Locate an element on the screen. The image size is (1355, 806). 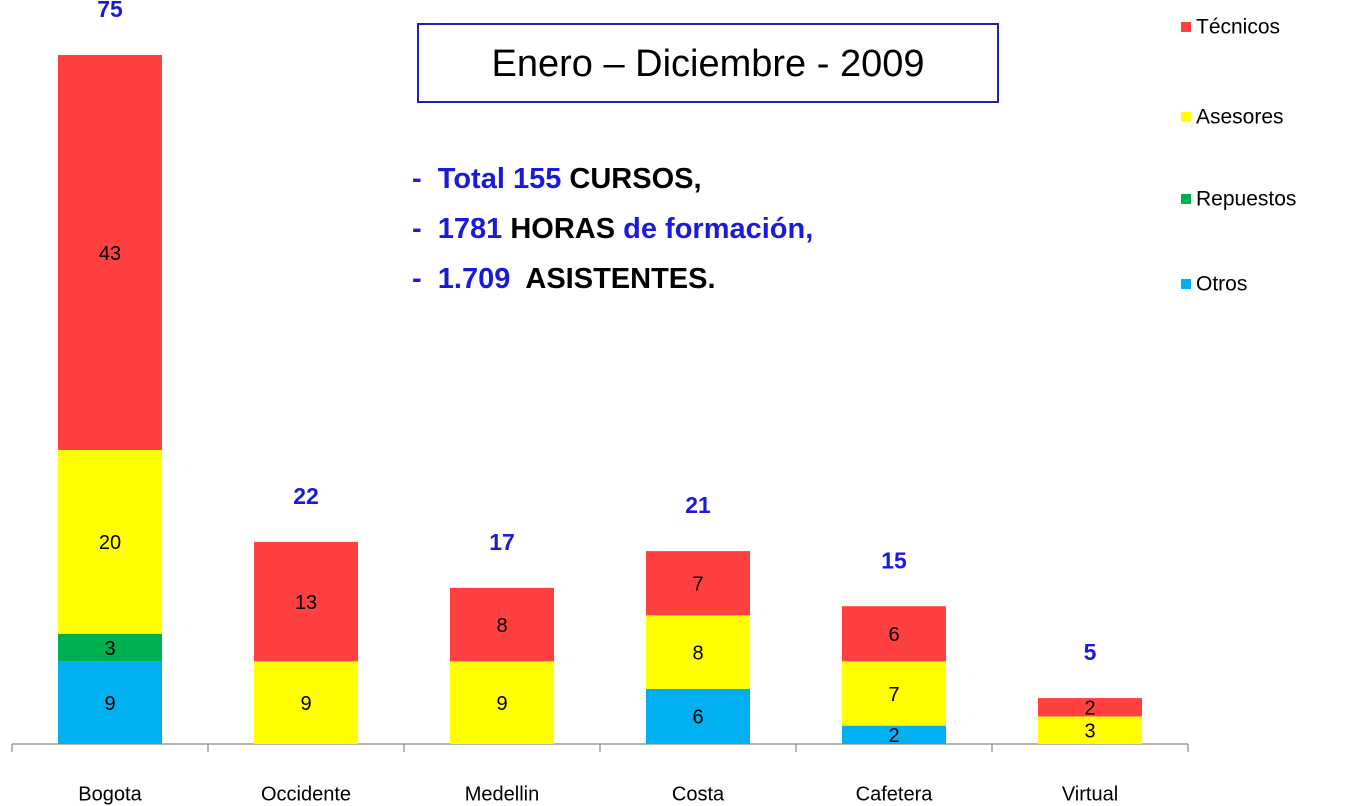
legend-label: Técnicos is located at coordinates (1238, 27).